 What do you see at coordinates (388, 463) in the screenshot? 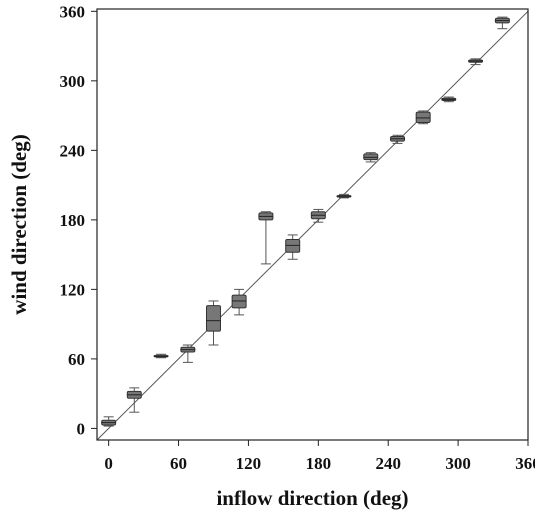
I see `x-tick-label: 240` at bounding box center [388, 463].